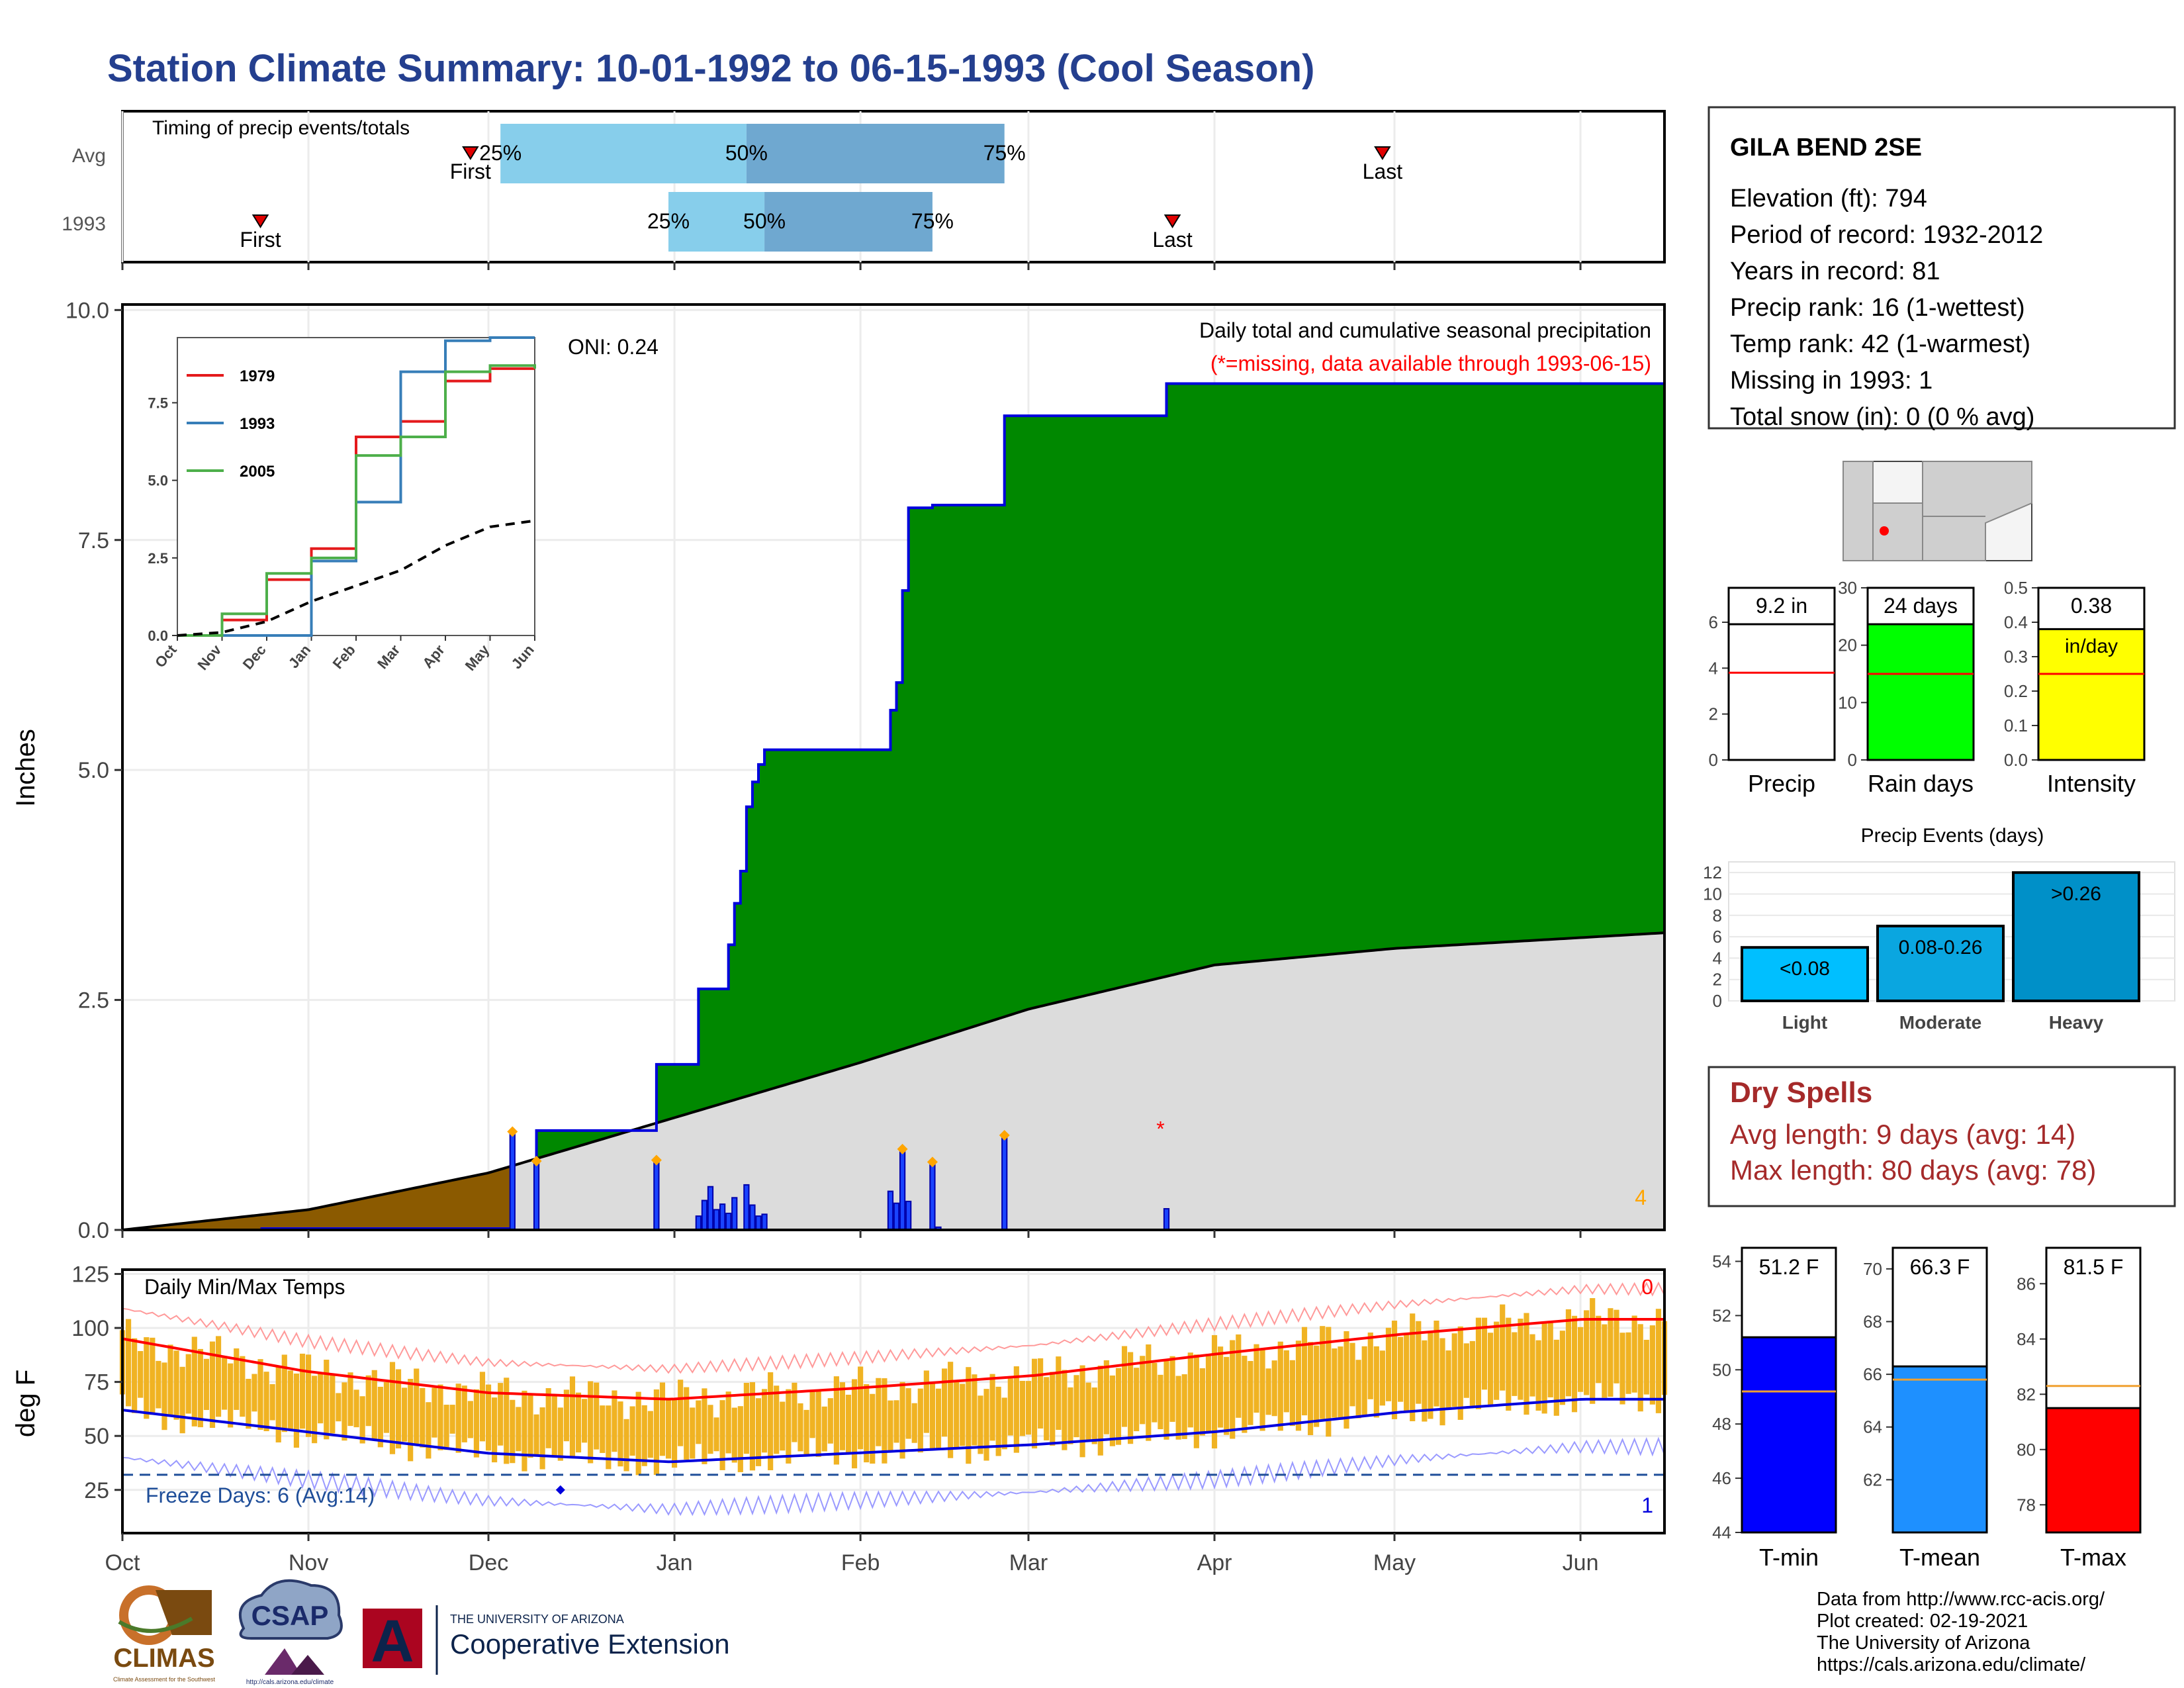 The width and height of the screenshot is (2184, 1688). I want to click on temp-summary-y-tick-label: 80, so click(2026, 1450).